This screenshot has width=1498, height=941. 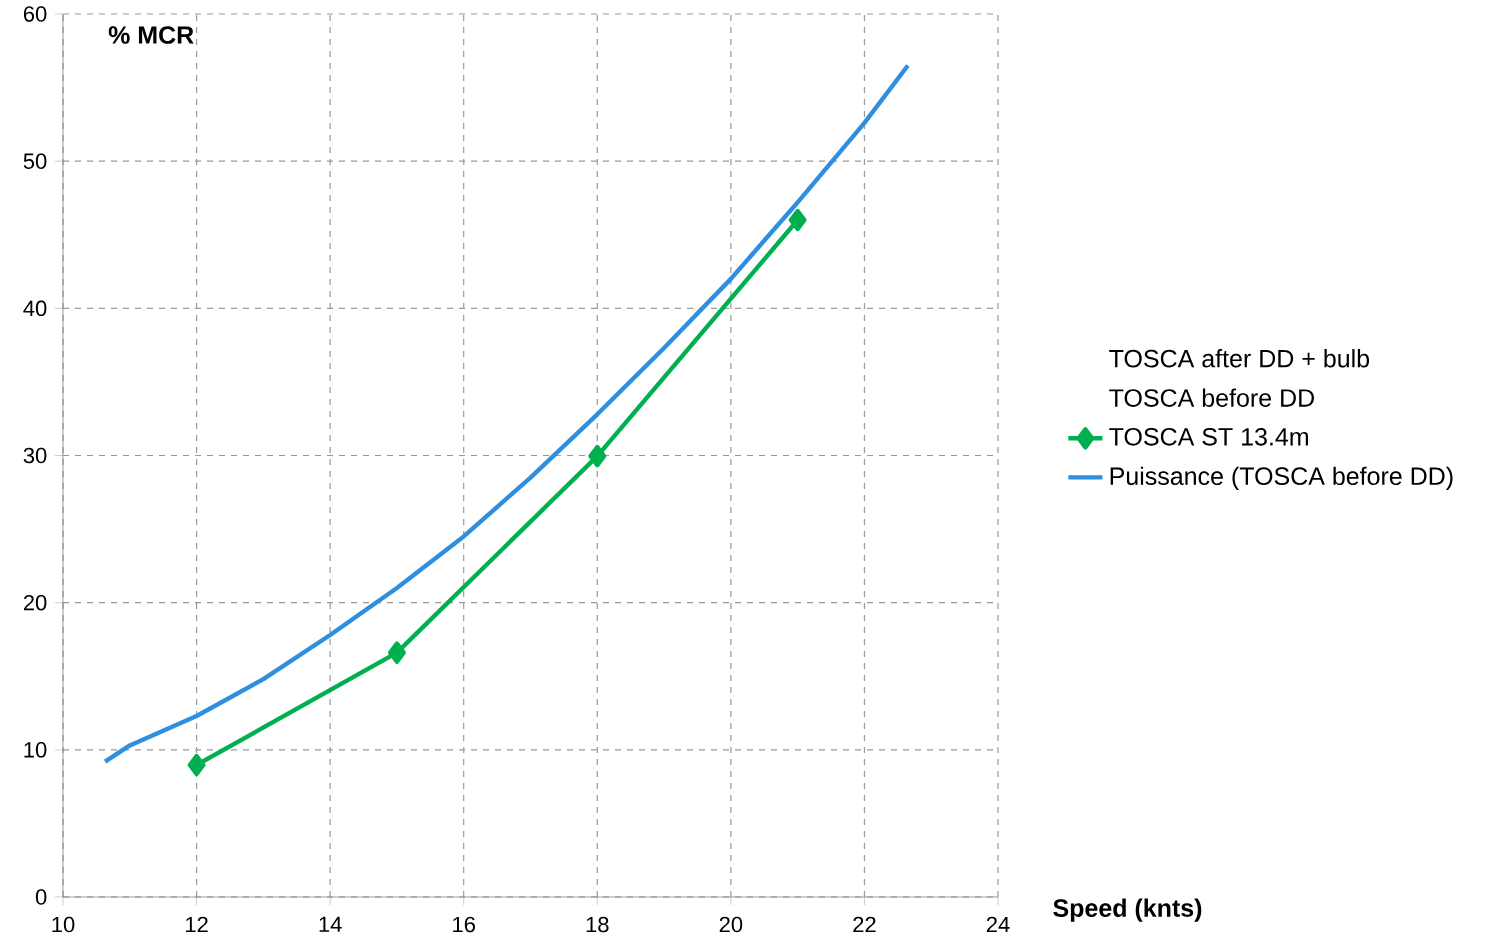 What do you see at coordinates (197, 924) in the screenshot?
I see `x-tick-label: 12` at bounding box center [197, 924].